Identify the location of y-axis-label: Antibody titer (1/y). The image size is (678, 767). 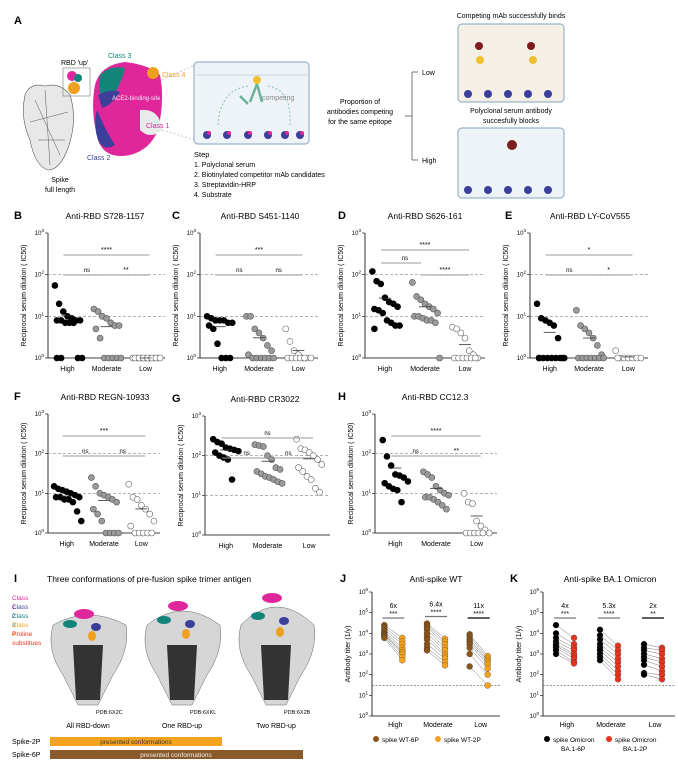
(348, 654).